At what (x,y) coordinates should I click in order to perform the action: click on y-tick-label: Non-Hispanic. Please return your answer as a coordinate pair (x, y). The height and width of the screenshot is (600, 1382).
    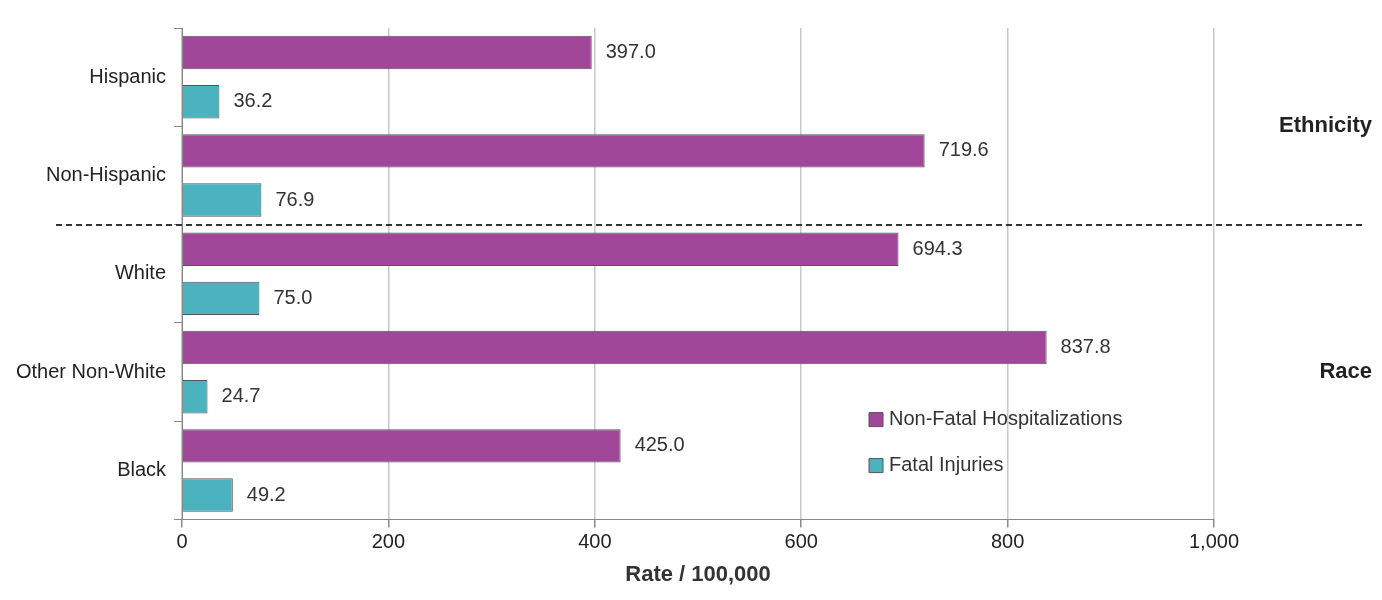
    Looking at the image, I should click on (106, 174).